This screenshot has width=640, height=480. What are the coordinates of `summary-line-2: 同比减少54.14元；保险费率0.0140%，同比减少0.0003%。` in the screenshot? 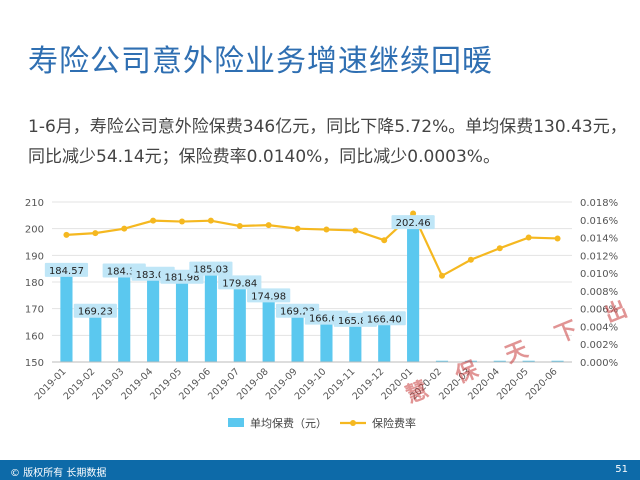 It's located at (264, 157).